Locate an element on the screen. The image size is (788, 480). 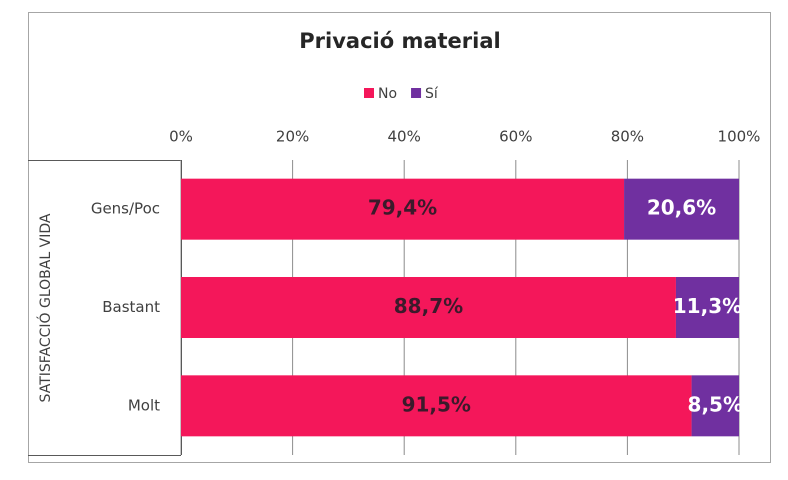
legend-label: No is located at coordinates (387, 94).